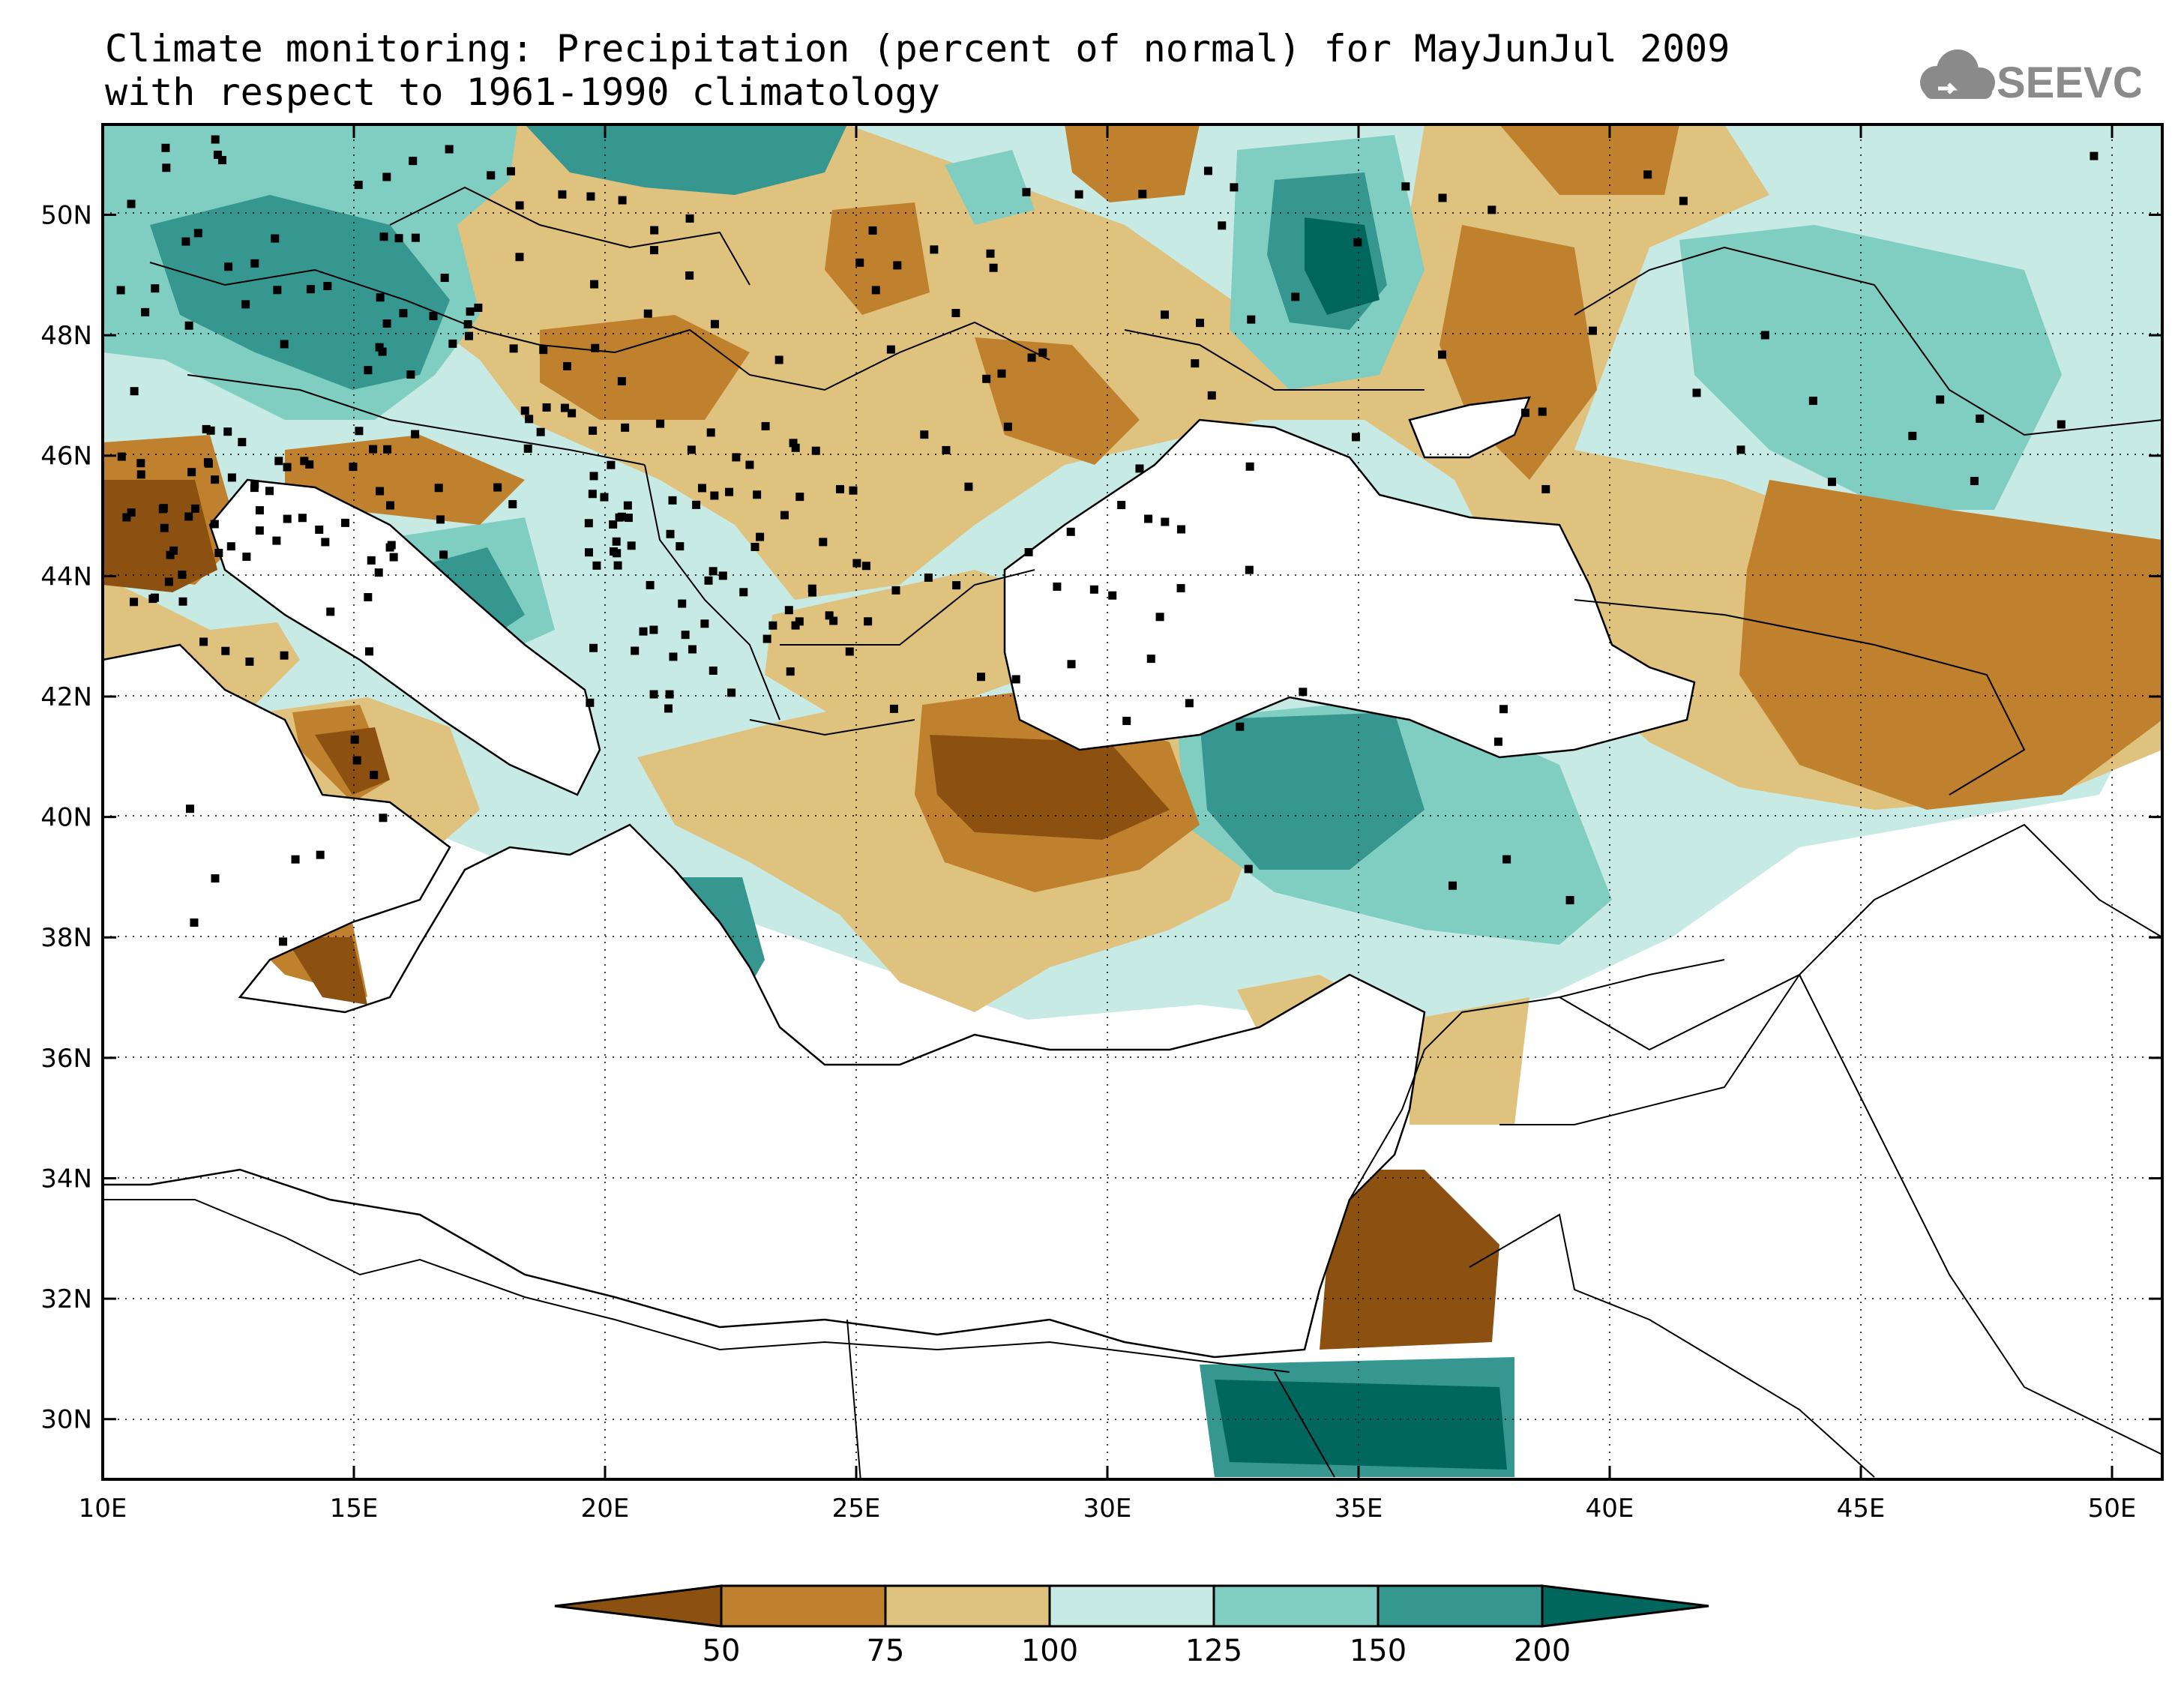 The image size is (2184, 1687). I want to click on lat-tick-label: 30N, so click(66, 1420).